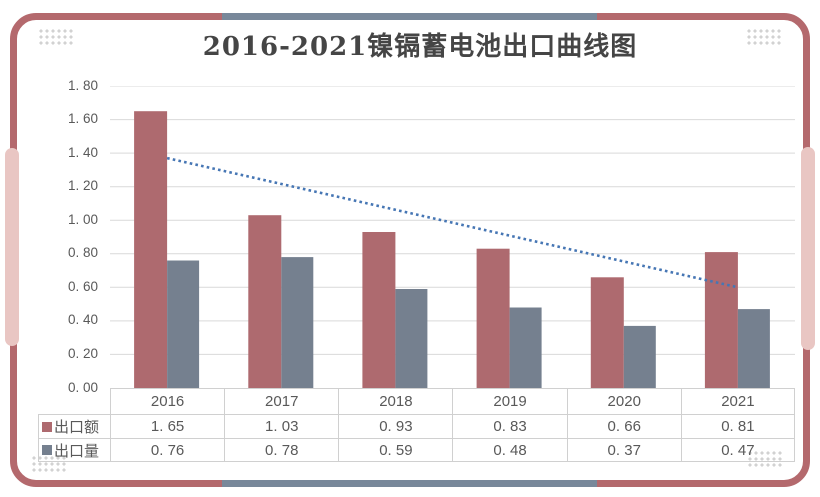 The width and height of the screenshot is (820, 497). Describe the element at coordinates (167, 426) in the screenshot. I see `table-cell: 1. 65` at that location.